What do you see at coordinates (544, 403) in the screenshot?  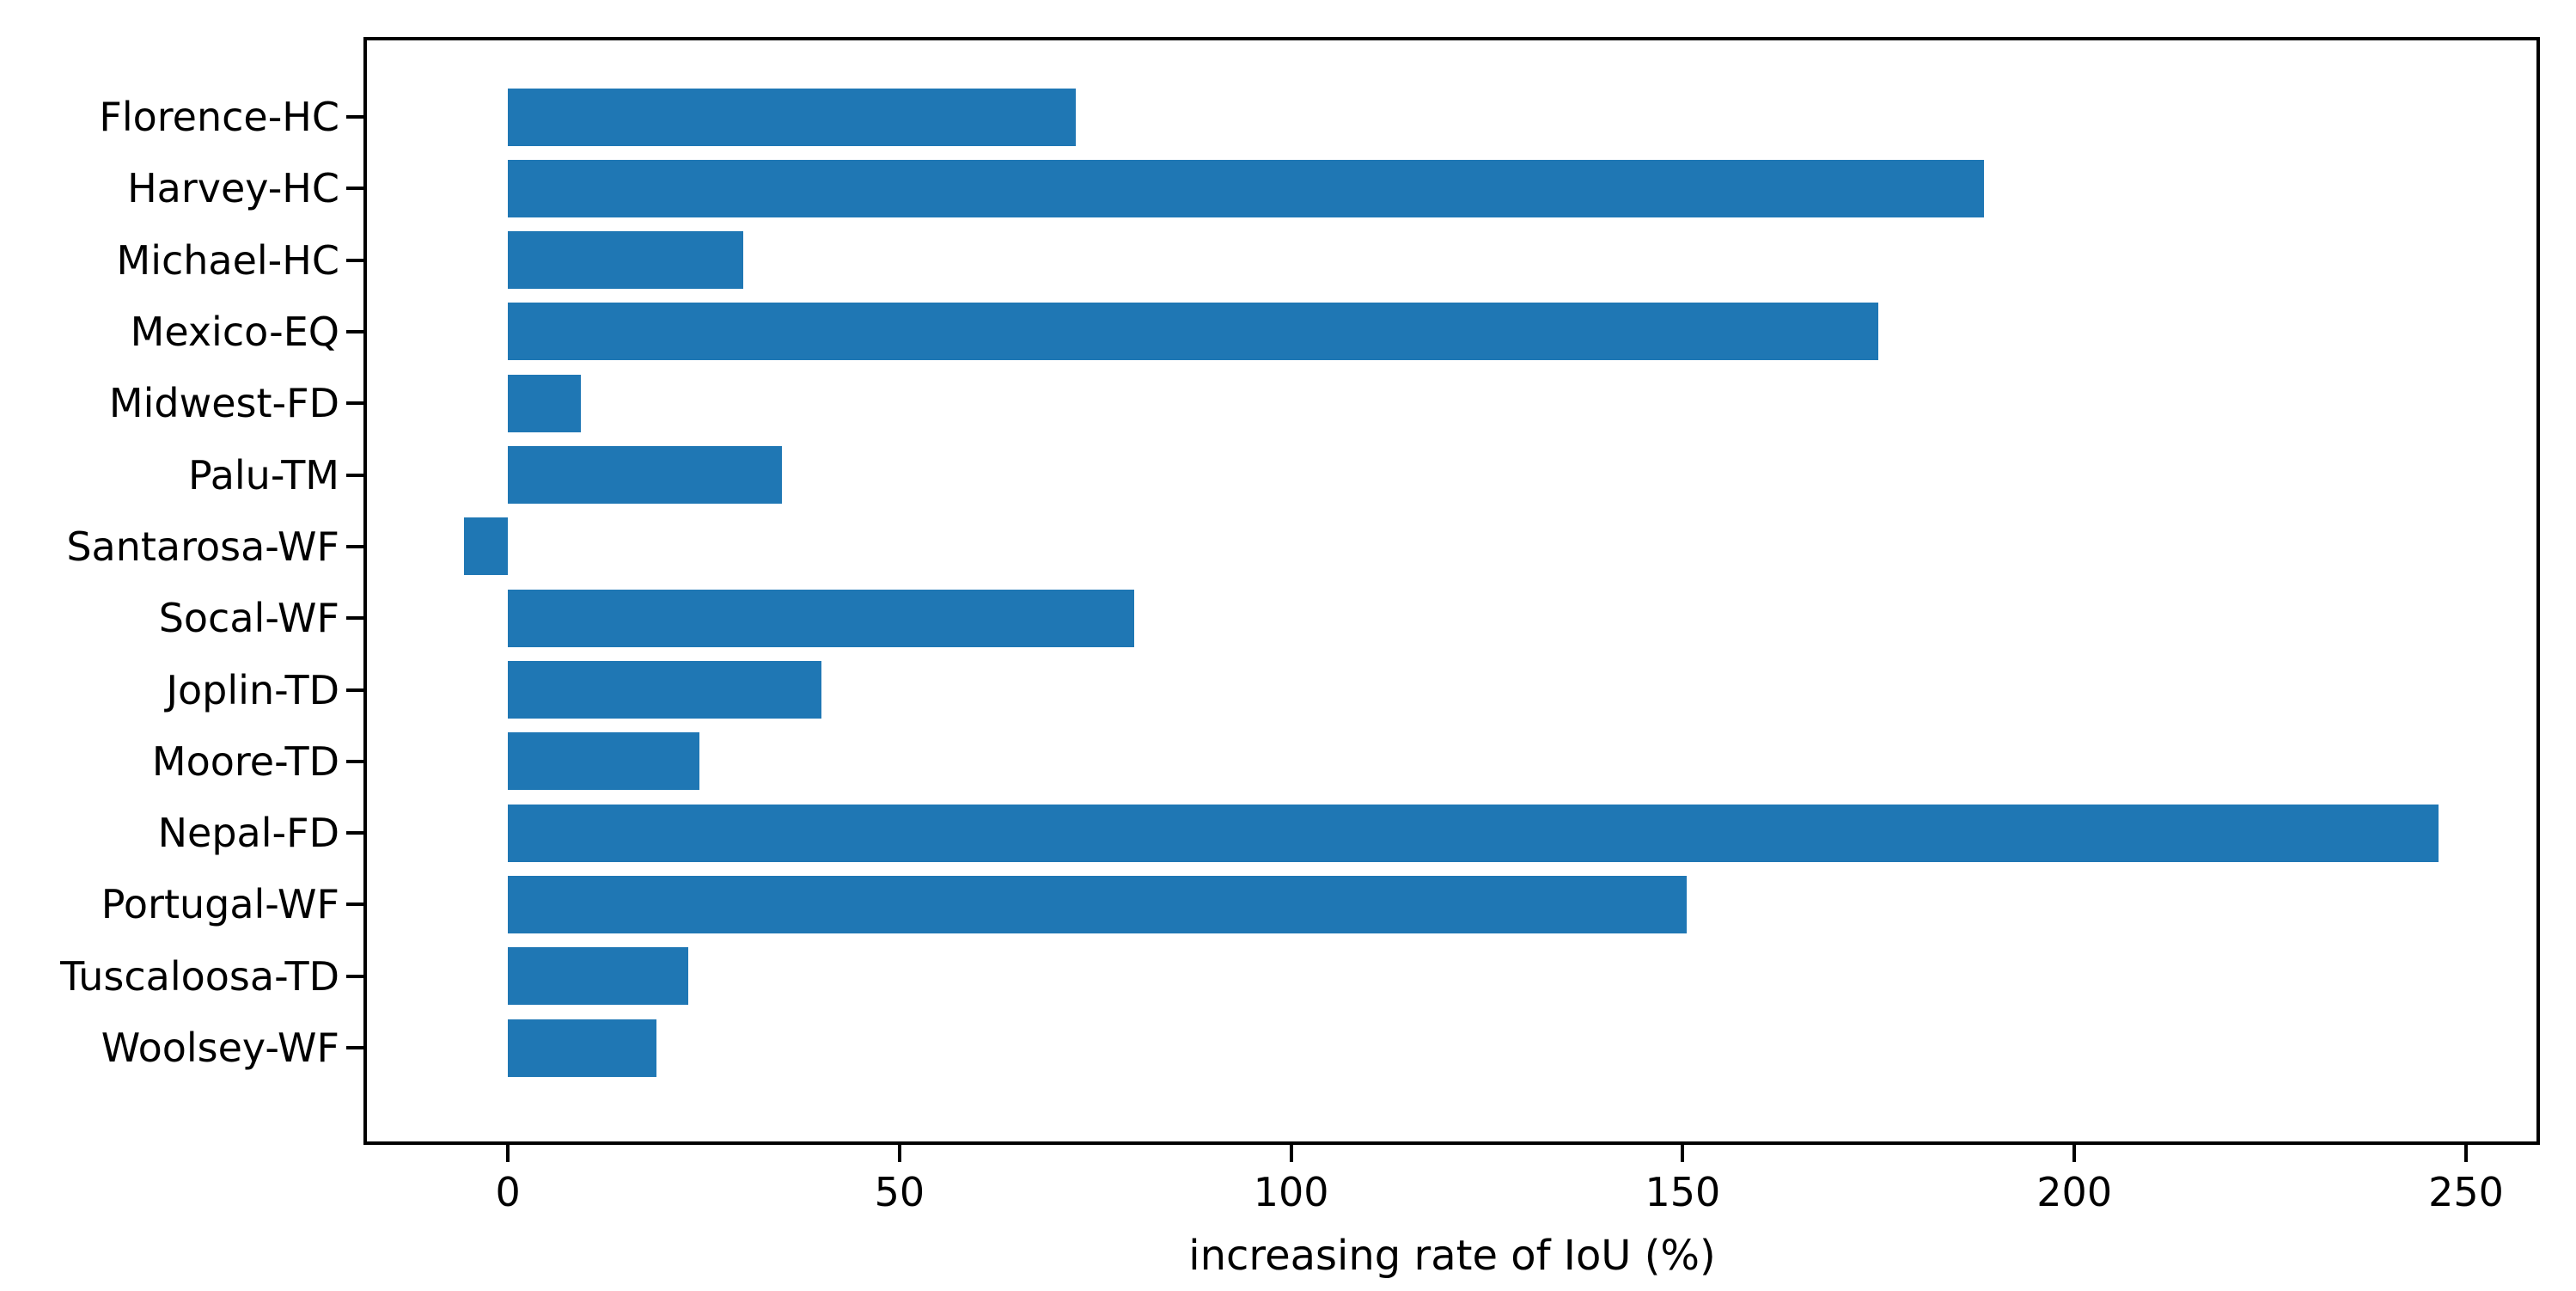 I see `bar-midwest-fd` at bounding box center [544, 403].